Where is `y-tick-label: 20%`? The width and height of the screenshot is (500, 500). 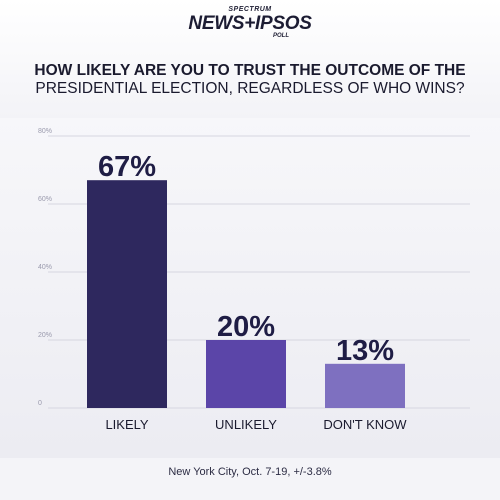
y-tick-label: 20% is located at coordinates (45, 335).